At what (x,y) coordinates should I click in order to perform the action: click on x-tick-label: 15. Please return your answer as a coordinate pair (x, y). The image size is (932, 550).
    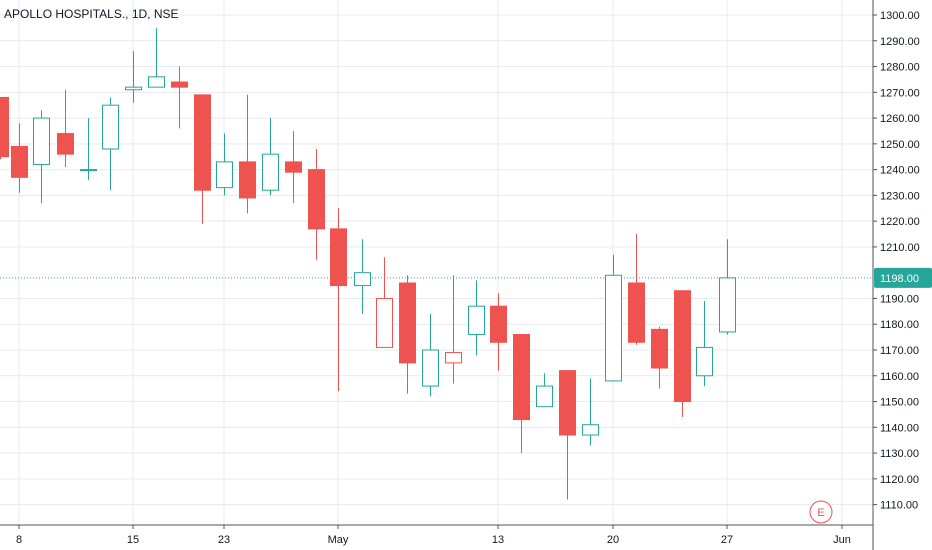
    Looking at the image, I should click on (133, 540).